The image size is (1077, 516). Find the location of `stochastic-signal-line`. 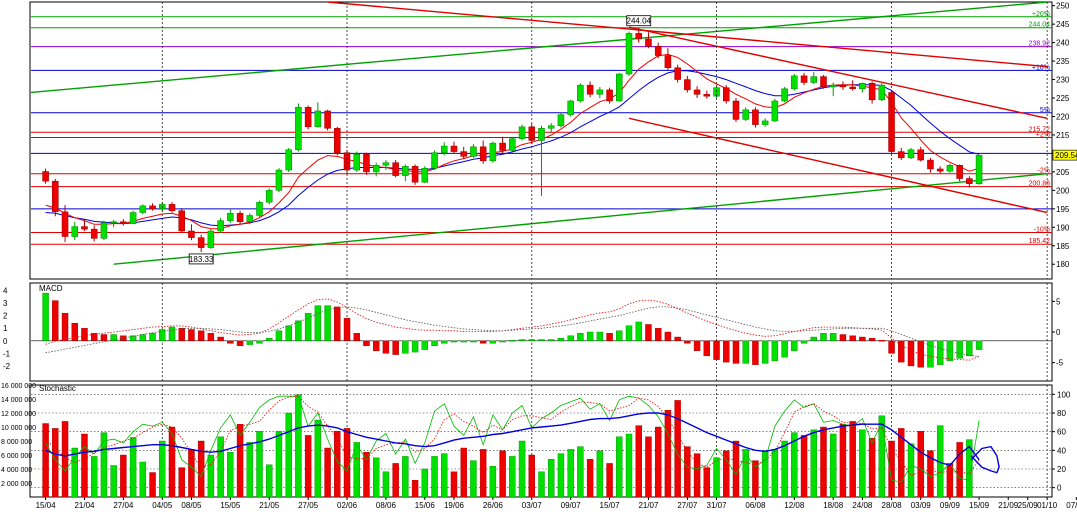

stochastic-signal-line is located at coordinates (512, 439).